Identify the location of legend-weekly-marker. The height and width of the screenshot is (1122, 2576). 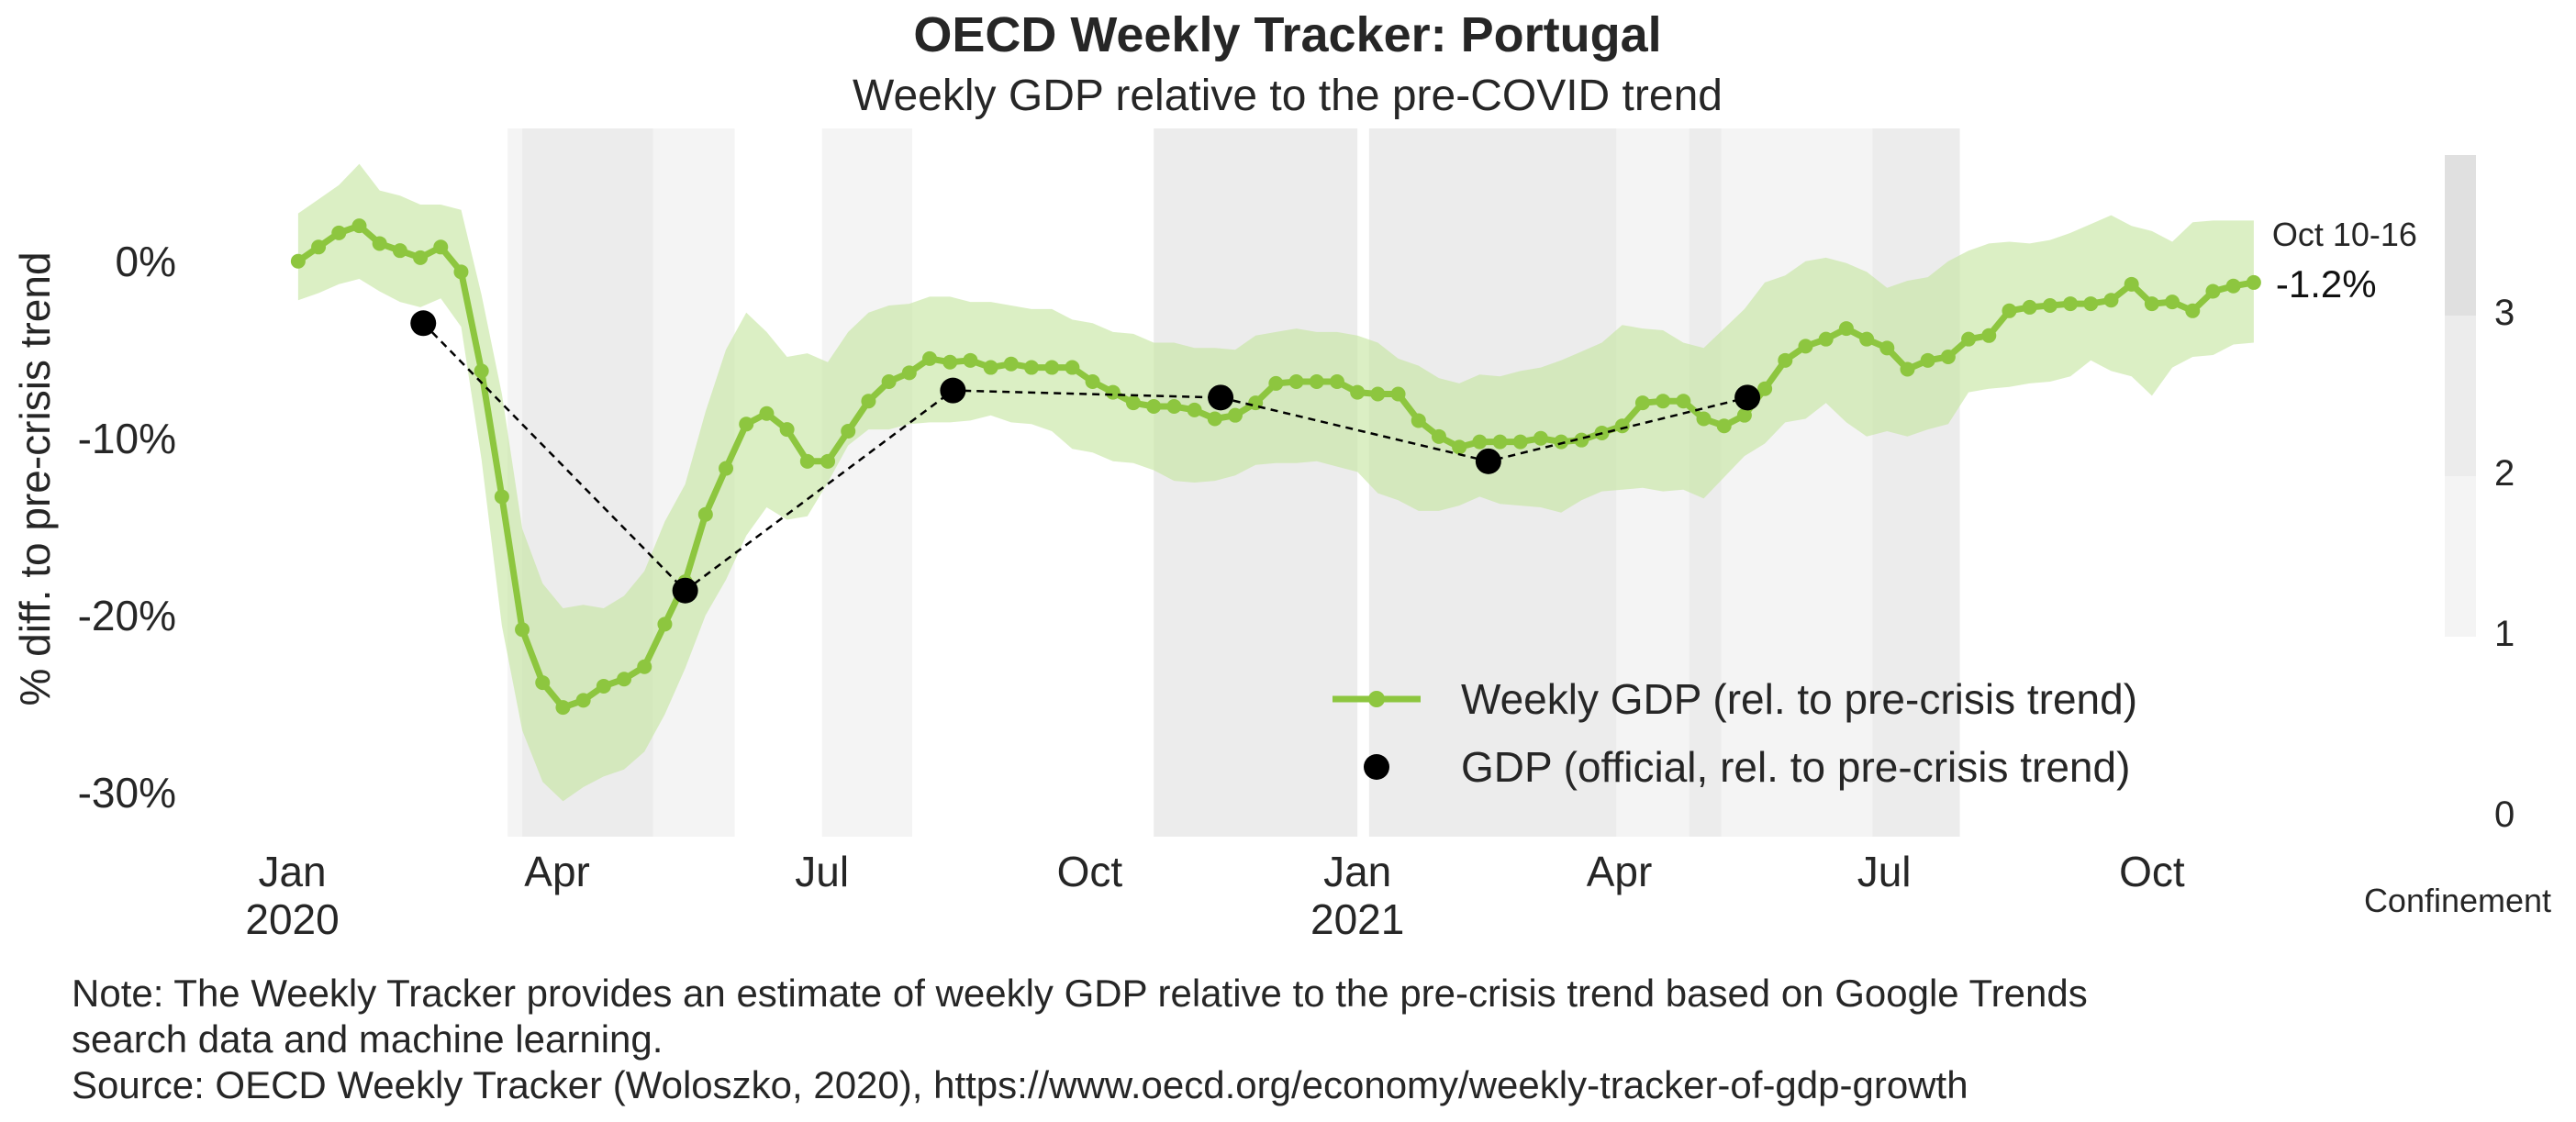
(1376, 699).